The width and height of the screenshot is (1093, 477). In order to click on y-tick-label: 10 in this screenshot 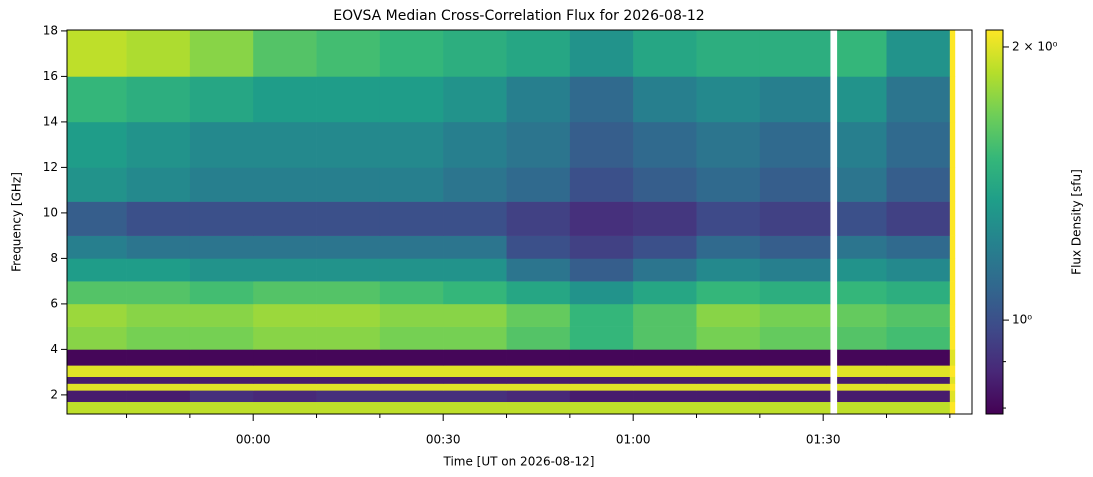, I will do `click(50, 212)`.